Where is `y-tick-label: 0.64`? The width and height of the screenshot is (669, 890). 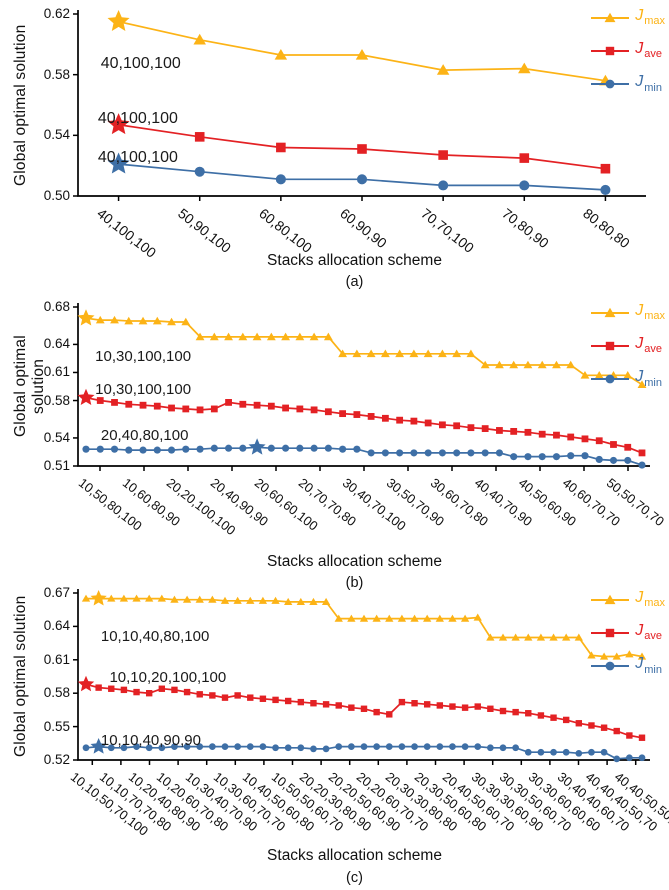 y-tick-label: 0.64 is located at coordinates (56, 344).